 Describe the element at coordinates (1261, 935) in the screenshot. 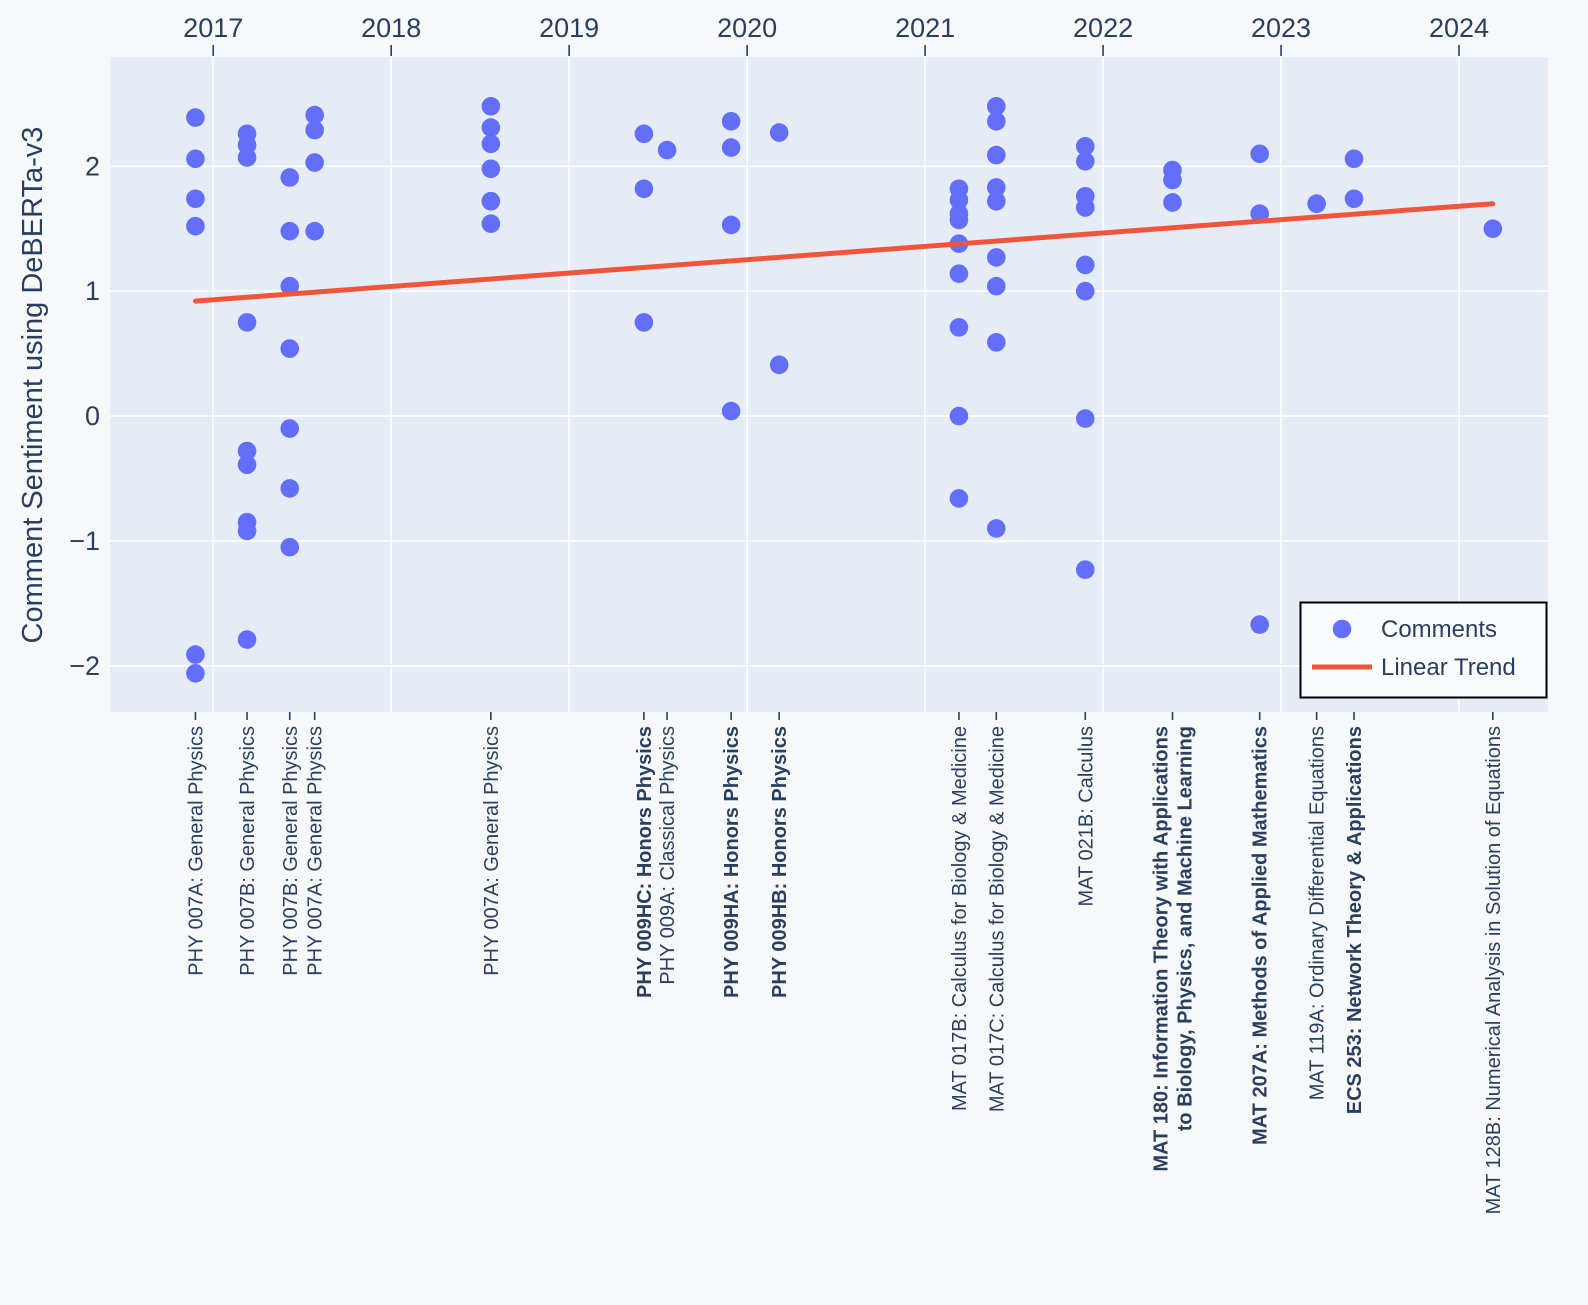

I see `course-label-13: MAT 207A: Methods of Applied Mathematics` at that location.